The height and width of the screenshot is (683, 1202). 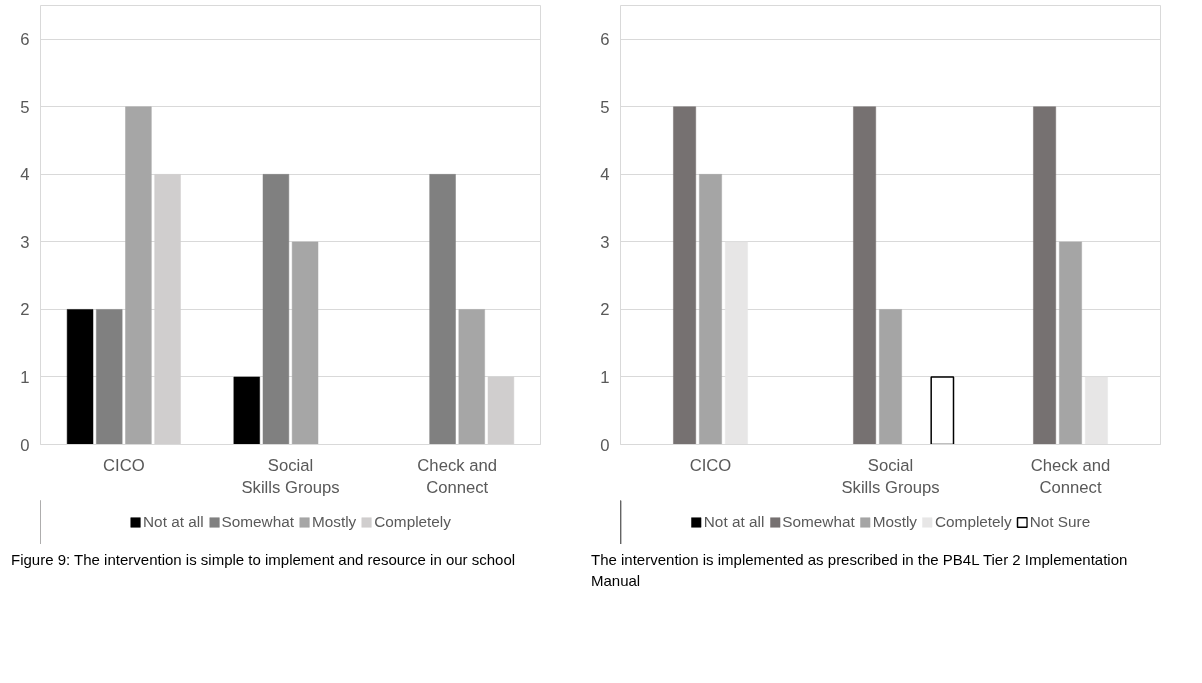 What do you see at coordinates (860, 571) in the screenshot?
I see `text: The intervention is implemented as prescribed in the PB4L Tier 2 Implementation Manual` at bounding box center [860, 571].